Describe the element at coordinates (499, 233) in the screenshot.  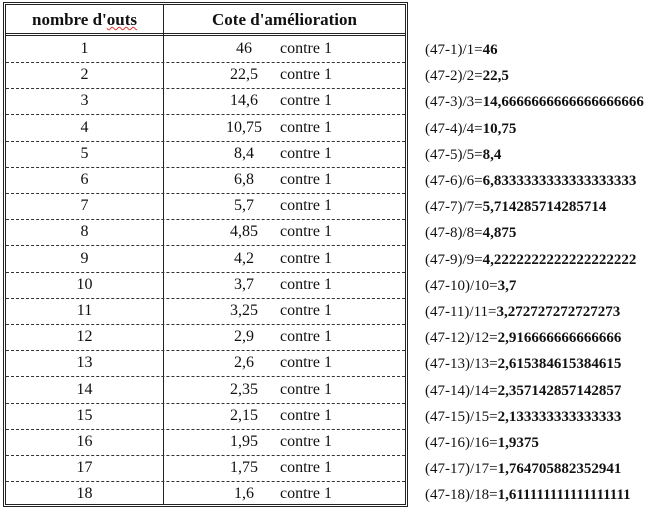
I see `calc-result: 4,875` at that location.